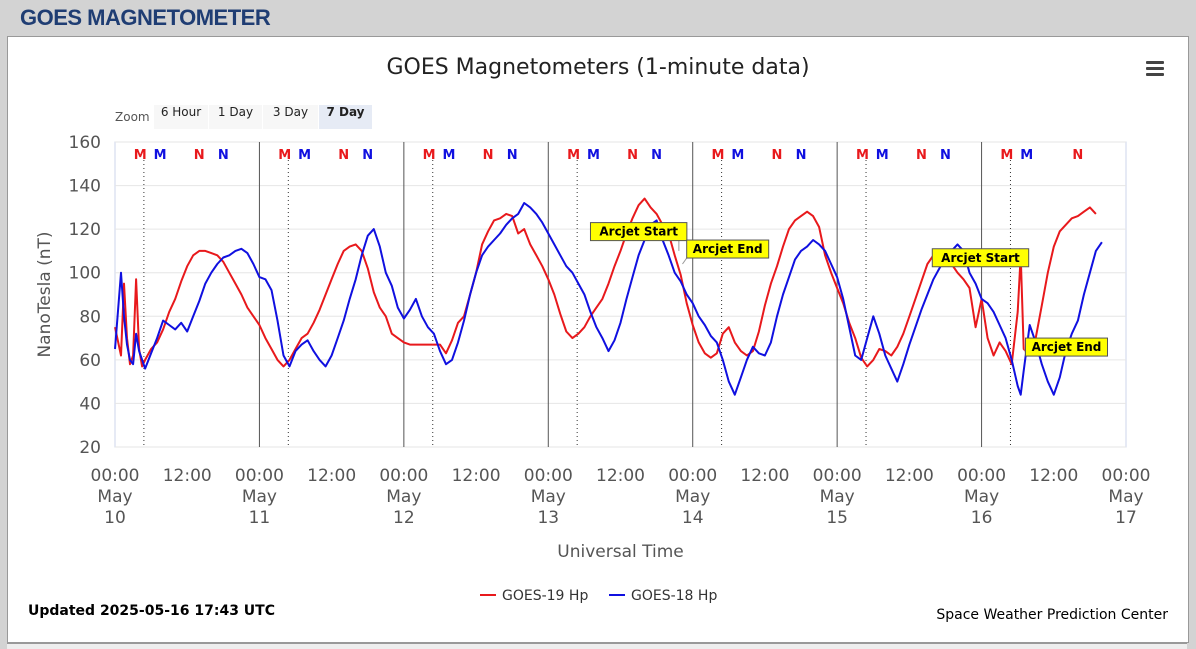 The height and width of the screenshot is (649, 1196). Describe the element at coordinates (85, 274) in the screenshot. I see `y-tick-label: 100` at that location.